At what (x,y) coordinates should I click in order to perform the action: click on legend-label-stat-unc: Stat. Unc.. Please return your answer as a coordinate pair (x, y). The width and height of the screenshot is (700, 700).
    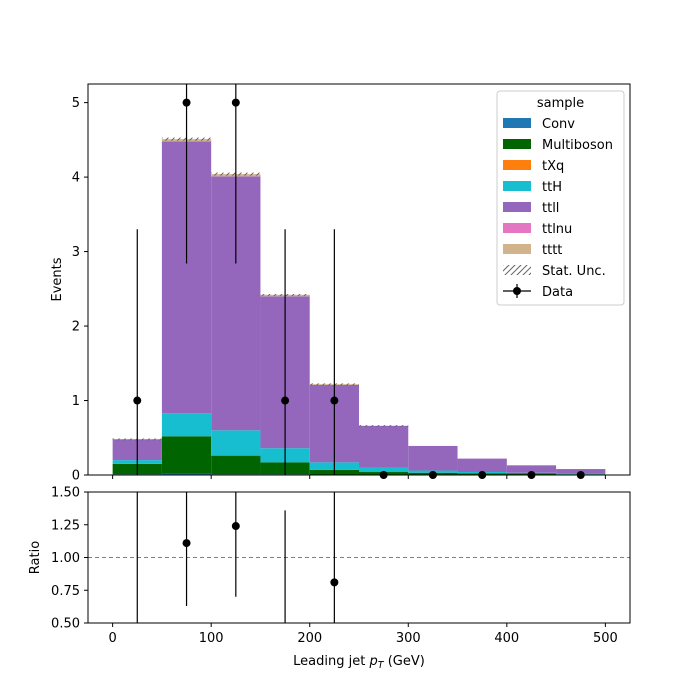
    Looking at the image, I should click on (574, 271).